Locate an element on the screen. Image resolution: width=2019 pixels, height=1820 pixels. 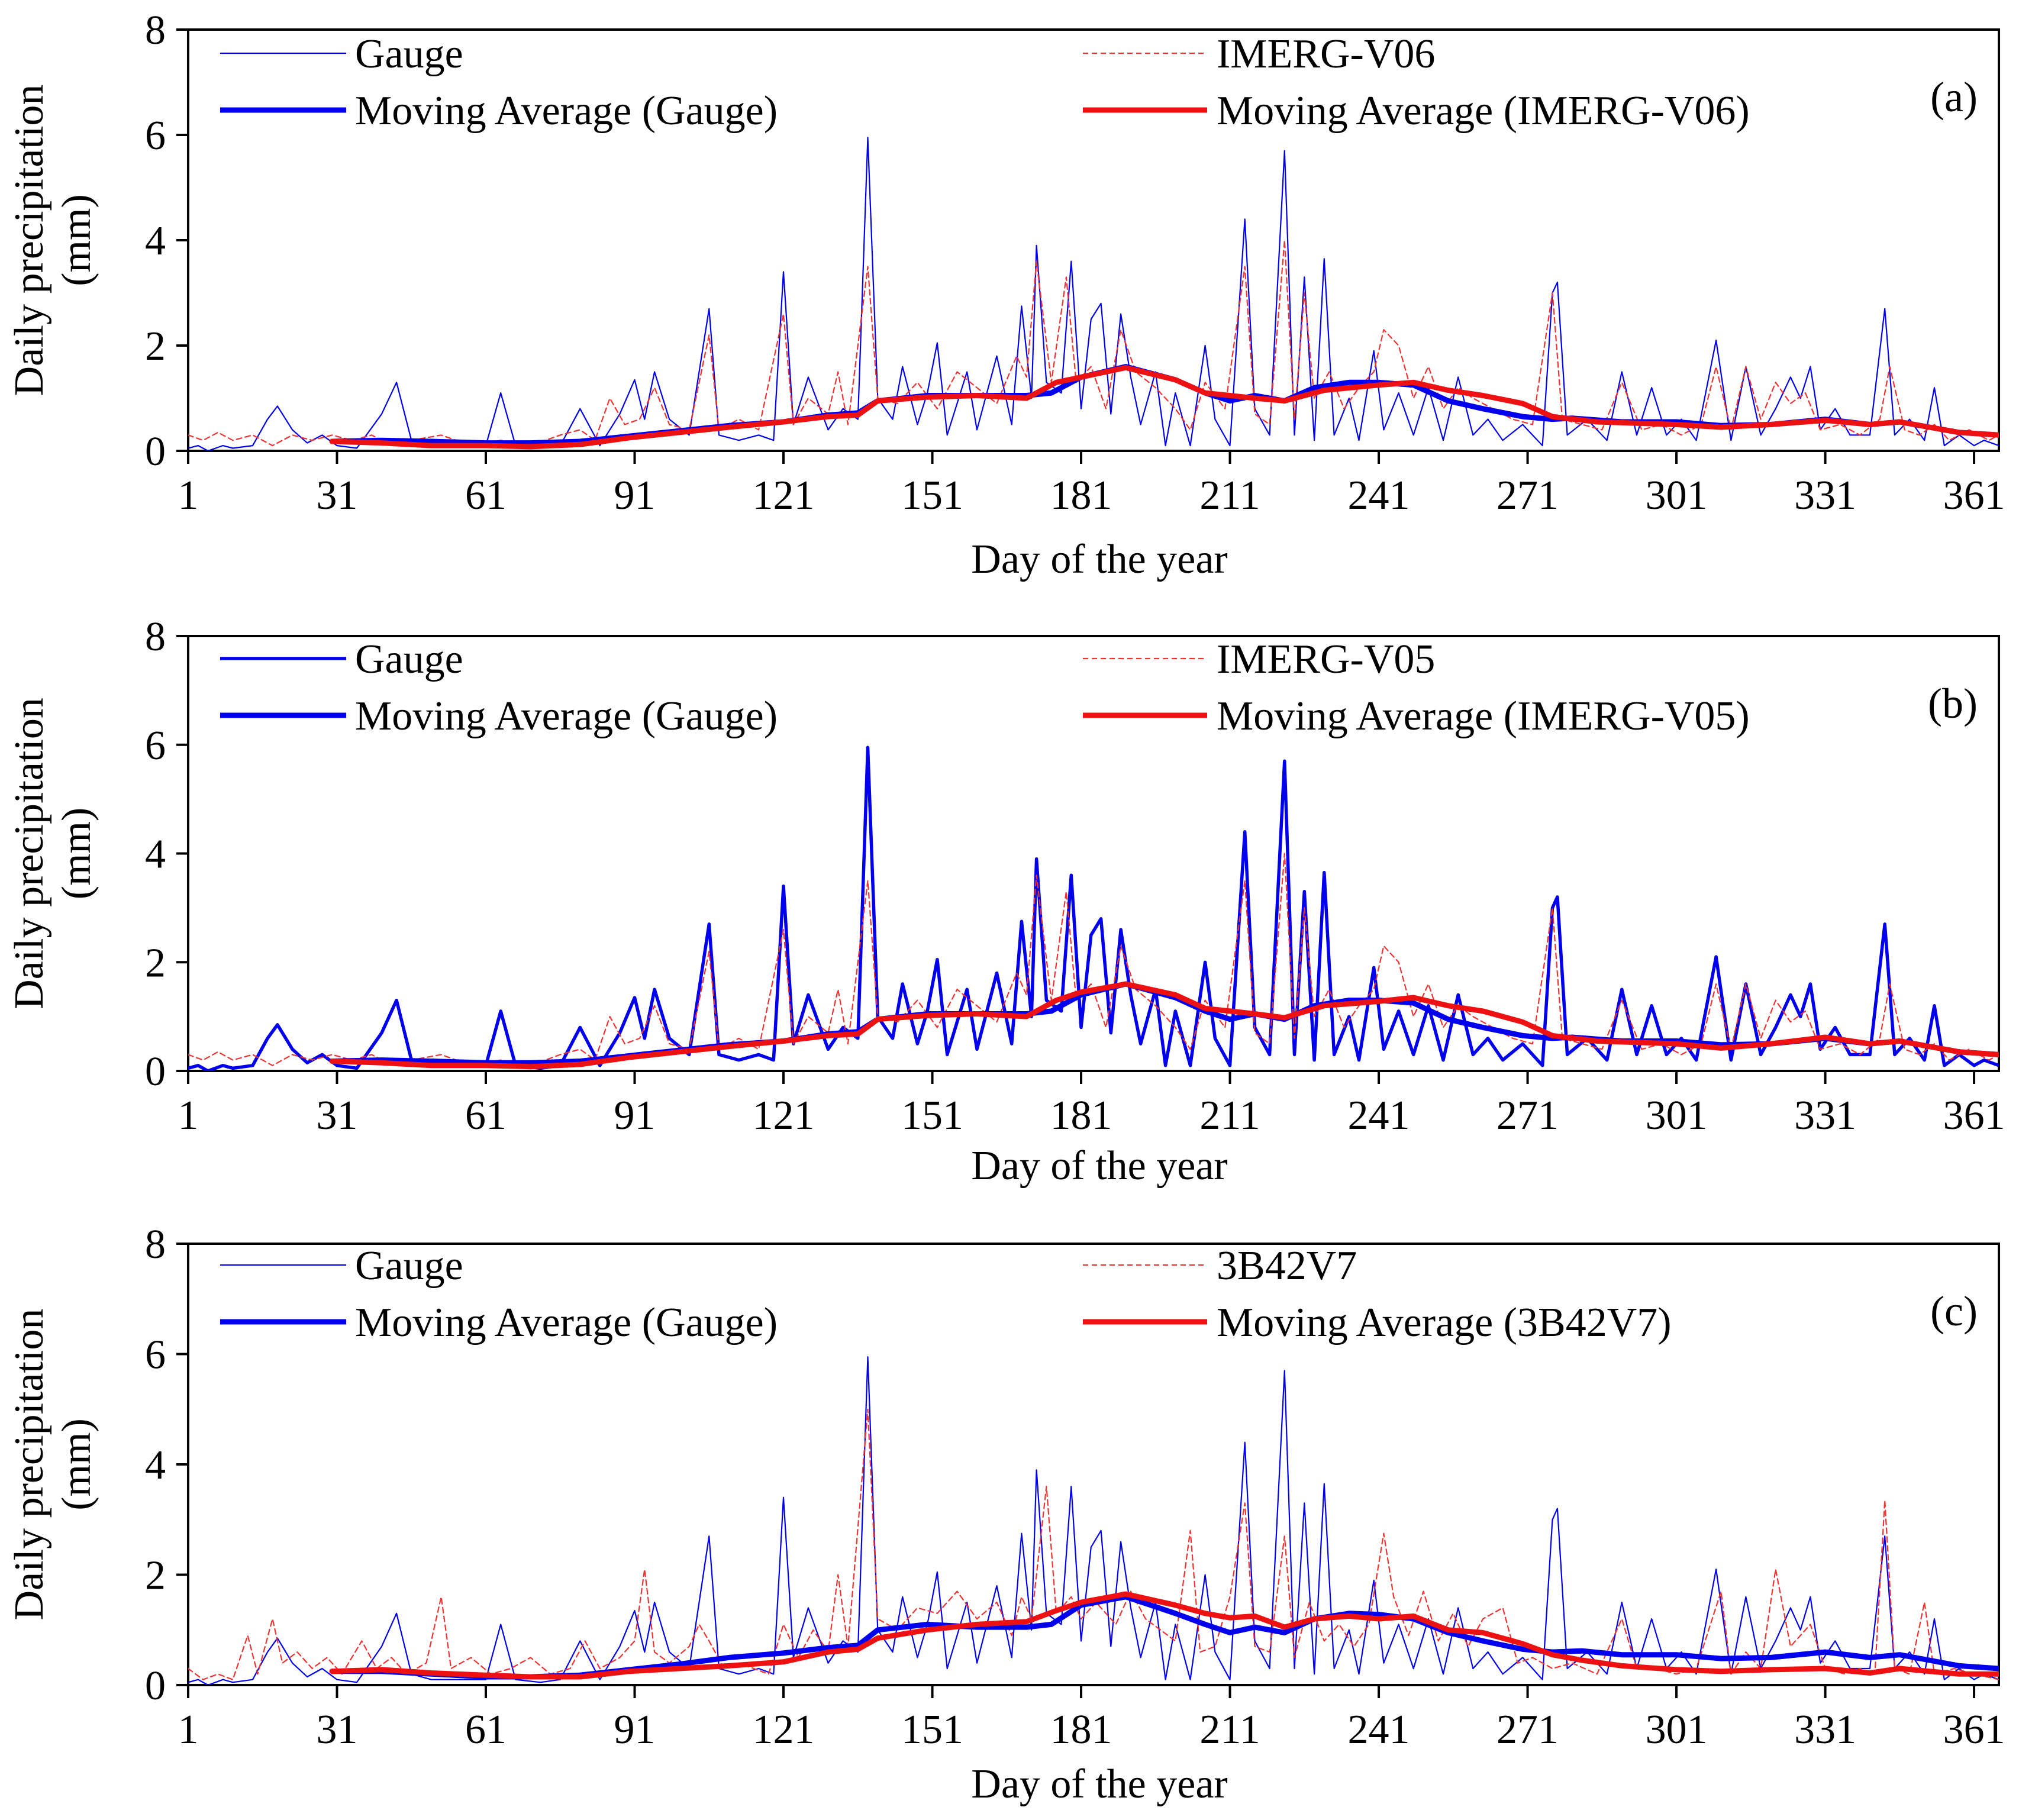
series-line-moving-average-3b42v7 is located at coordinates (1164, 1636).